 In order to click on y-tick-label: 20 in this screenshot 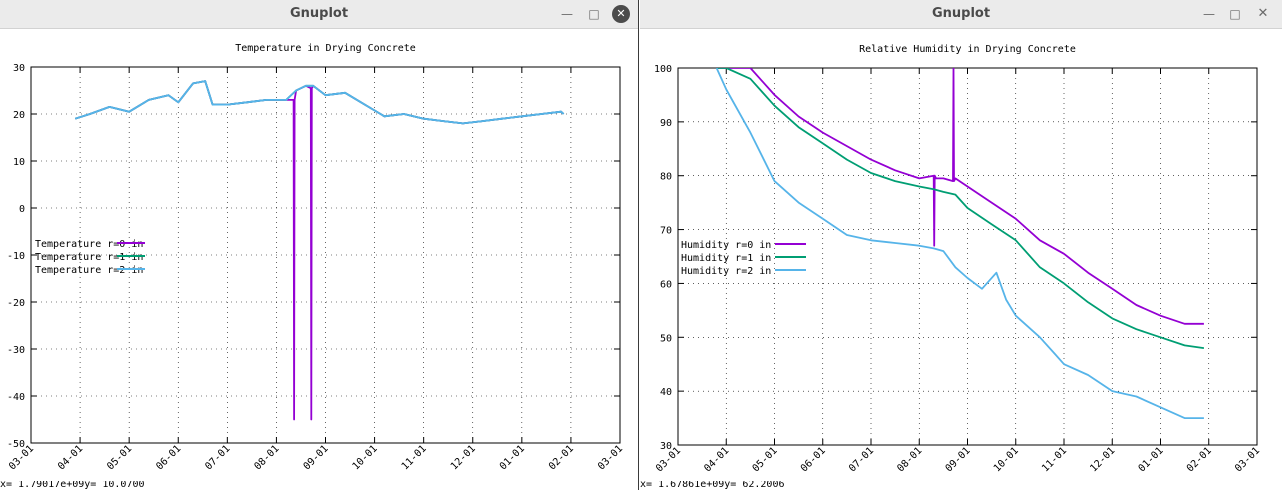, I will do `click(19, 115)`.